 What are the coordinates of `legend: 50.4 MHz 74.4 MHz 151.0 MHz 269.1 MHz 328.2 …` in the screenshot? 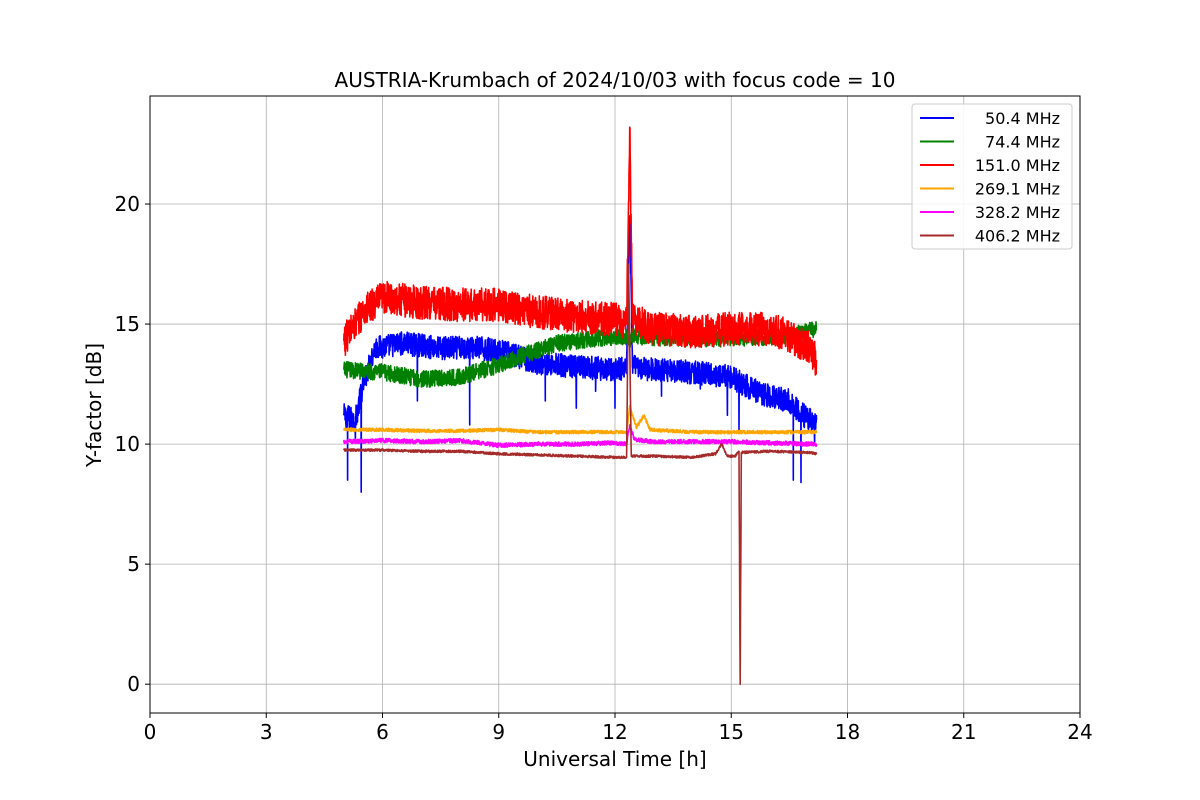 It's located at (992, 176).